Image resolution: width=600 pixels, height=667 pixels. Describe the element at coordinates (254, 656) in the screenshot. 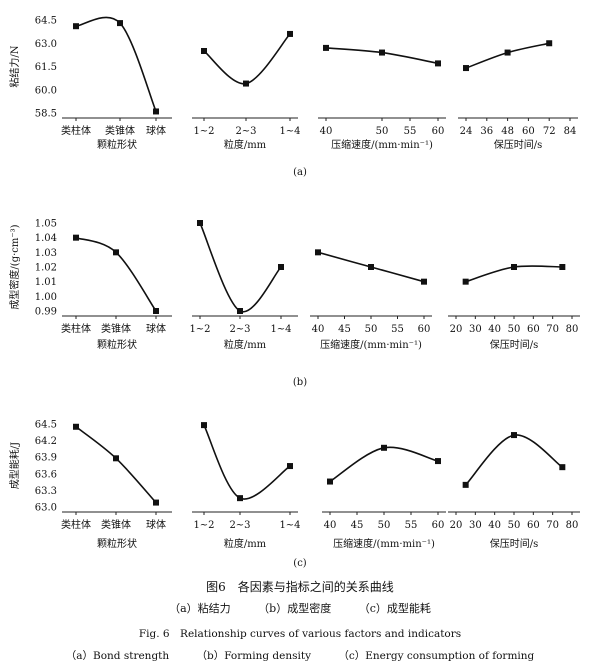

I see `caption-en-sub-b: （b）Forming density` at that location.